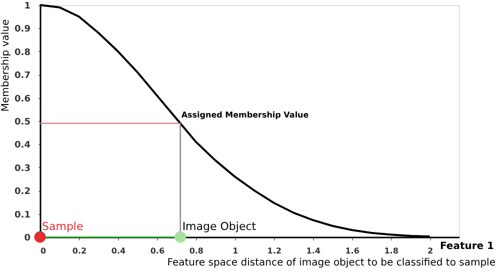 The height and width of the screenshot is (274, 500). Describe the element at coordinates (219, 226) in the screenshot. I see `series-label: Image Object` at that location.